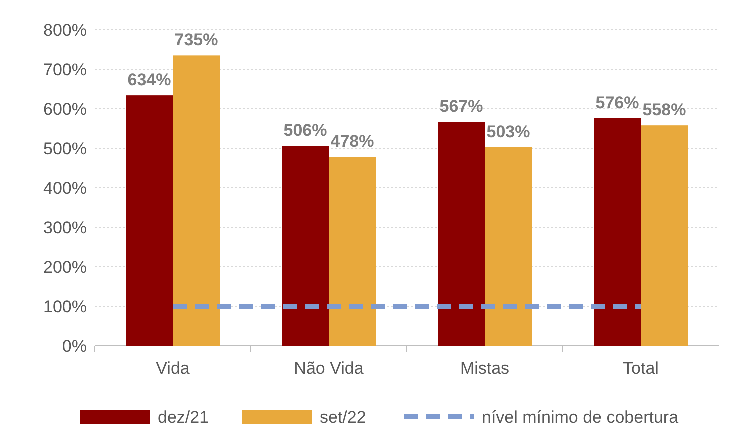 The width and height of the screenshot is (729, 434). What do you see at coordinates (664, 110) in the screenshot?
I see `text: 558%` at bounding box center [664, 110].